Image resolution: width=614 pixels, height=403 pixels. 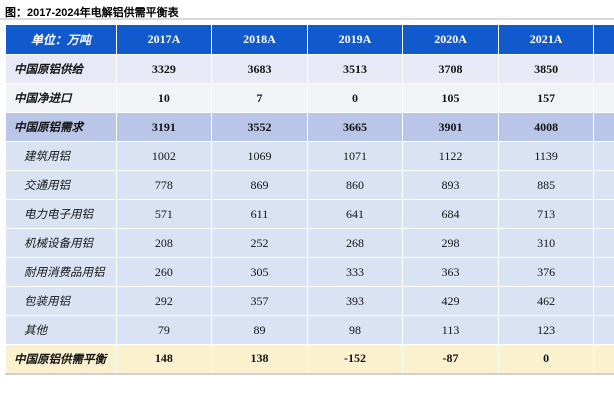 I want to click on row-label: 电力电子用铝, so click(x=61, y=214).